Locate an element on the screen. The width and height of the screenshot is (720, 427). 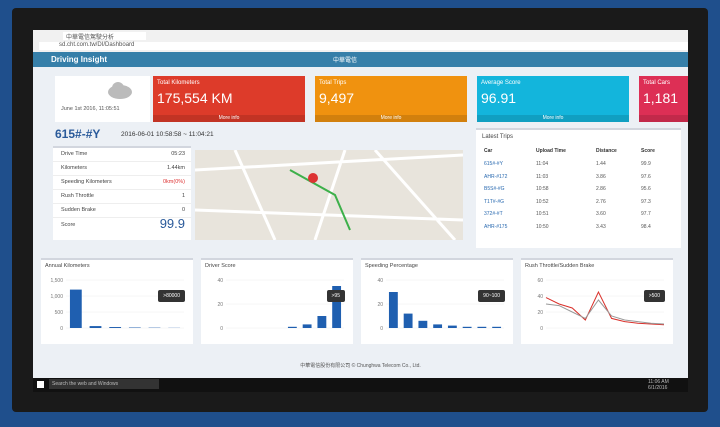
date: June 1st 2016, 11:05:51 is located at coordinates (90, 109).